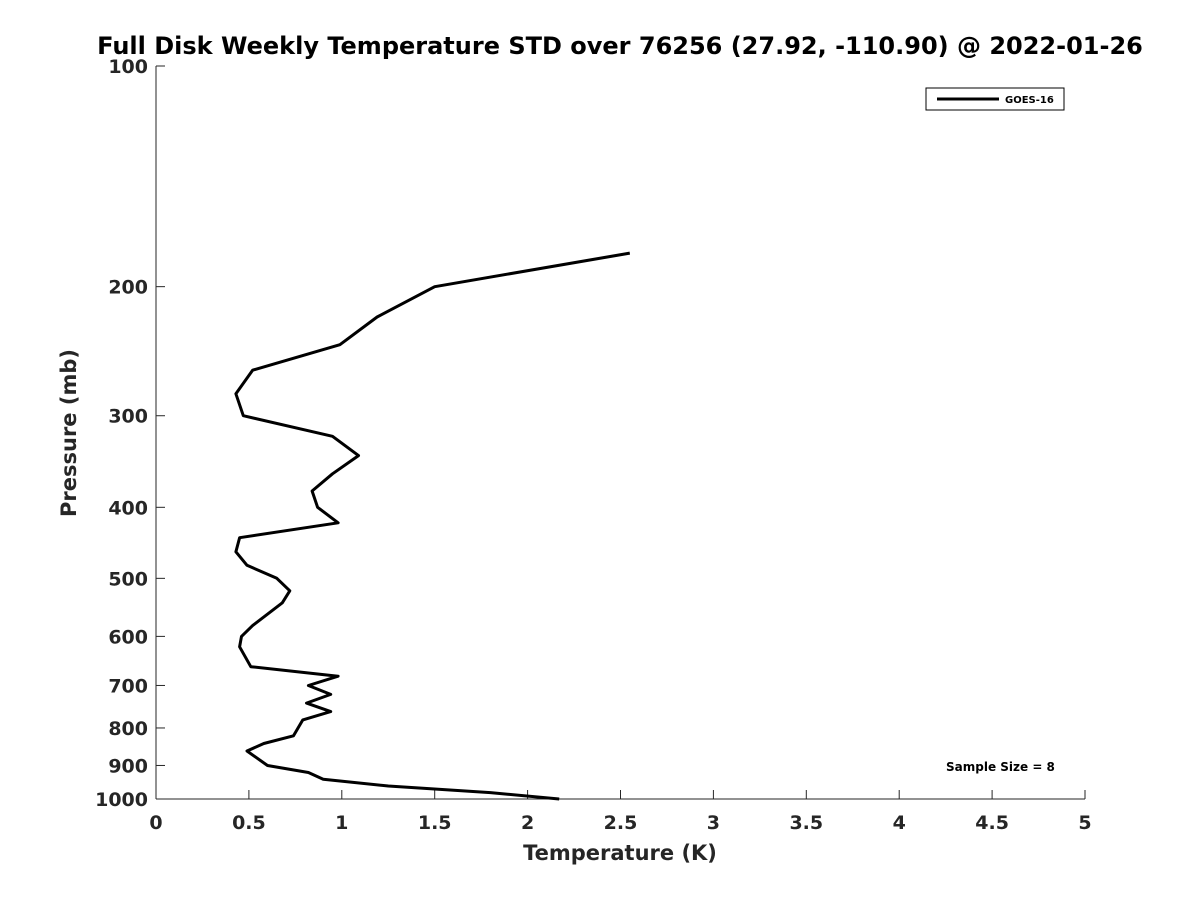 Image resolution: width=1200 pixels, height=900 pixels. What do you see at coordinates (899, 823) in the screenshot?
I see `x-tick-label: 4` at bounding box center [899, 823].